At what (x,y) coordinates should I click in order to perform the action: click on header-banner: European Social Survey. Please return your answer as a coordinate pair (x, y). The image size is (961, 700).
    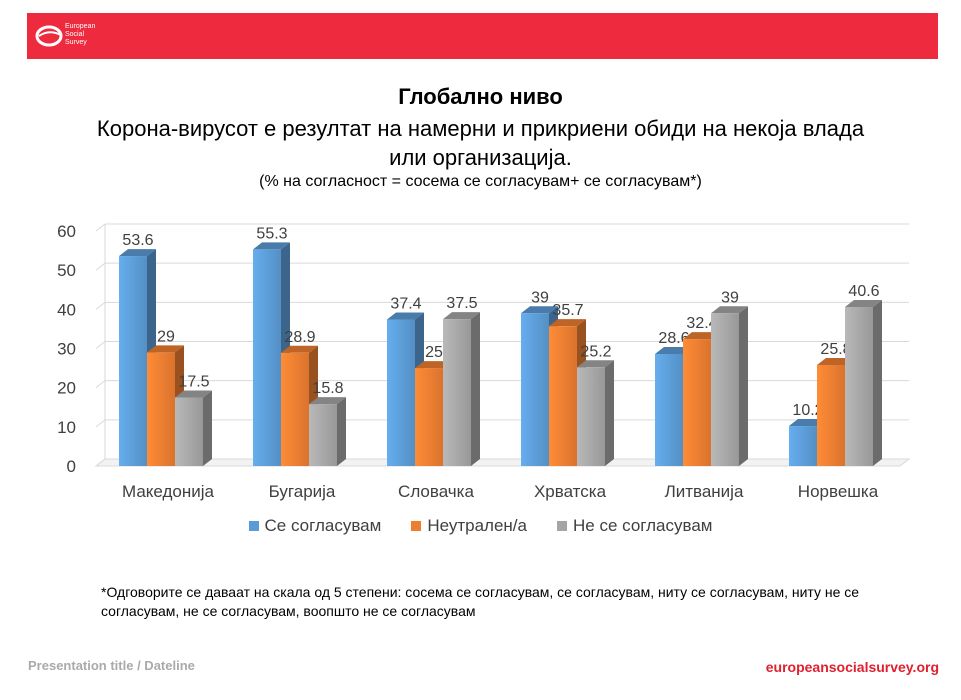
    Looking at the image, I should click on (482, 36).